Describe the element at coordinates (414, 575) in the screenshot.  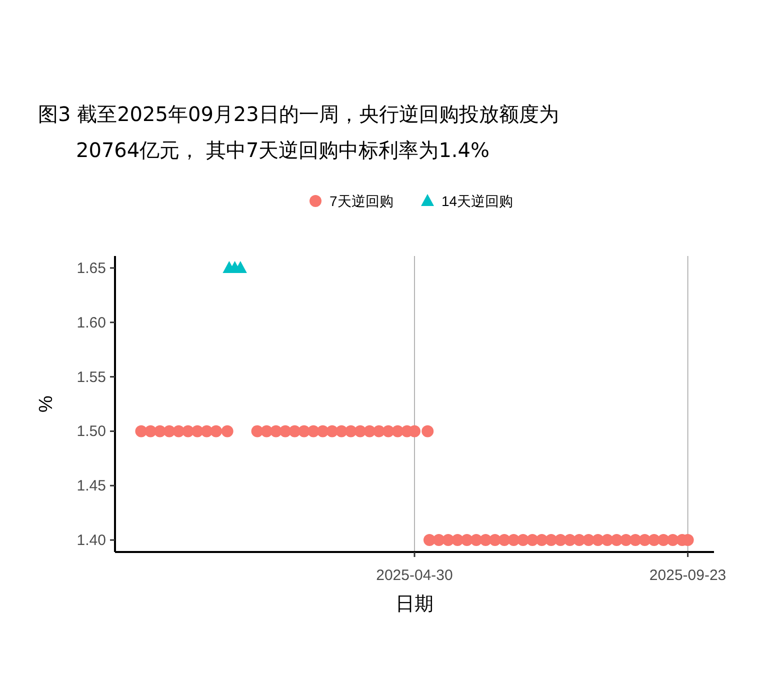
I see `x-tick-label: 2025-04-30` at that location.